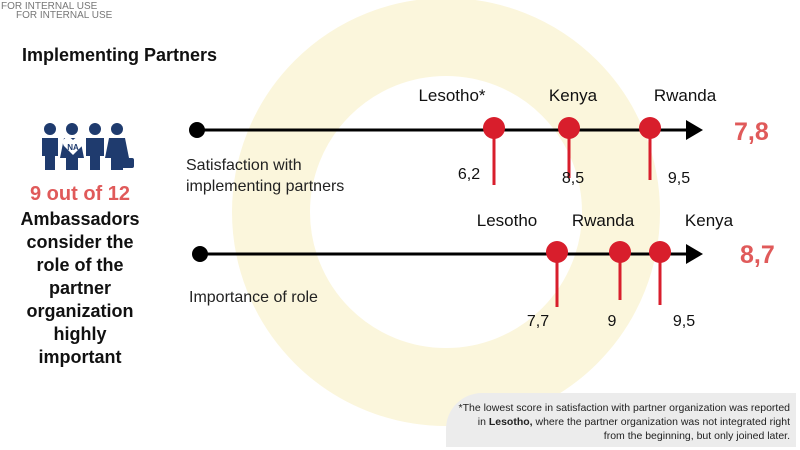 The image size is (800, 450). I want to click on row-label-satisfaction: Satisfaction with implementing partners, so click(265, 176).